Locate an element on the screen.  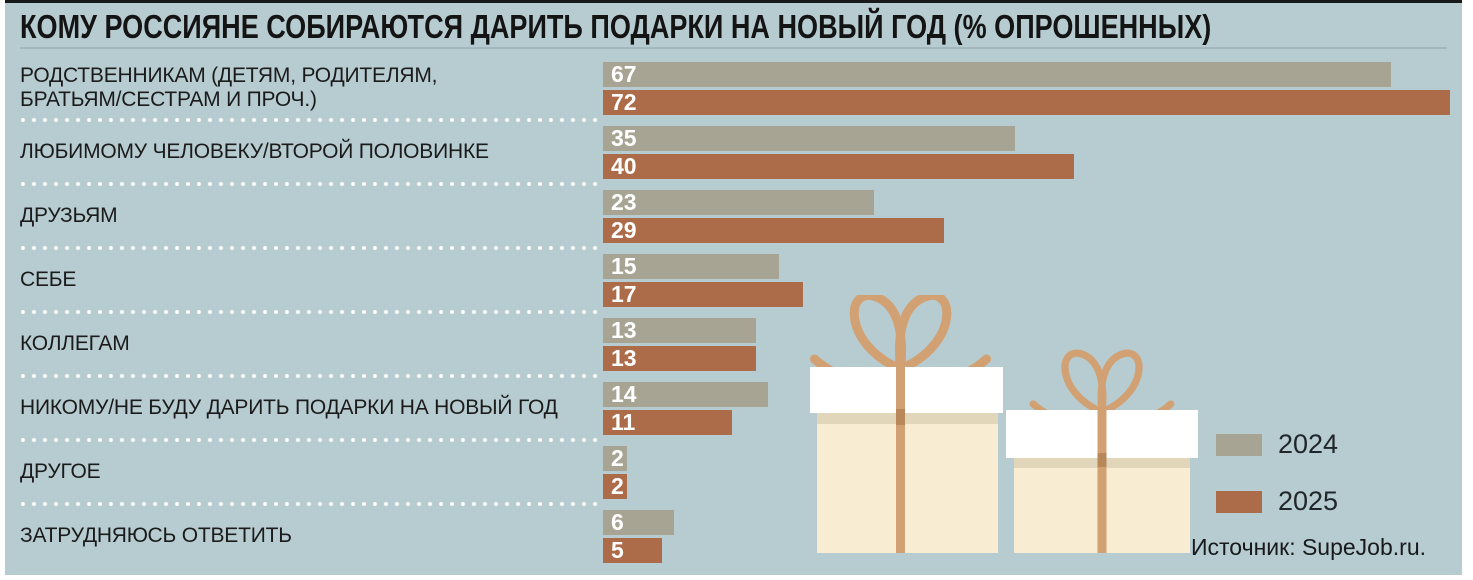
bar-value: 35 is located at coordinates (624, 137).